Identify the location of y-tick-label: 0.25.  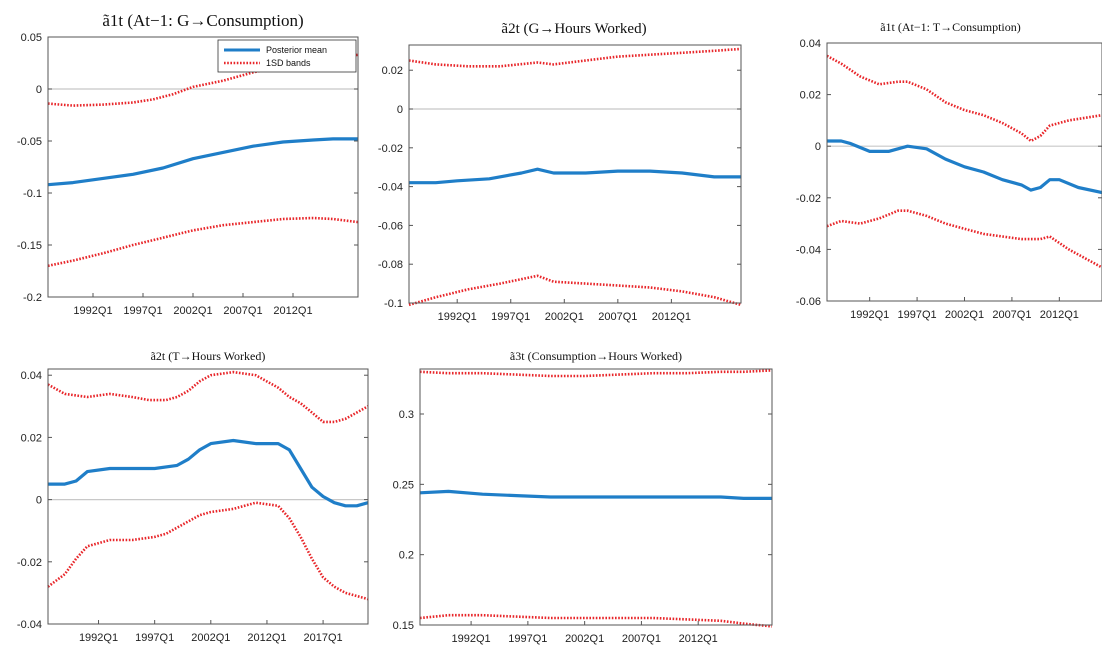
(403, 485).